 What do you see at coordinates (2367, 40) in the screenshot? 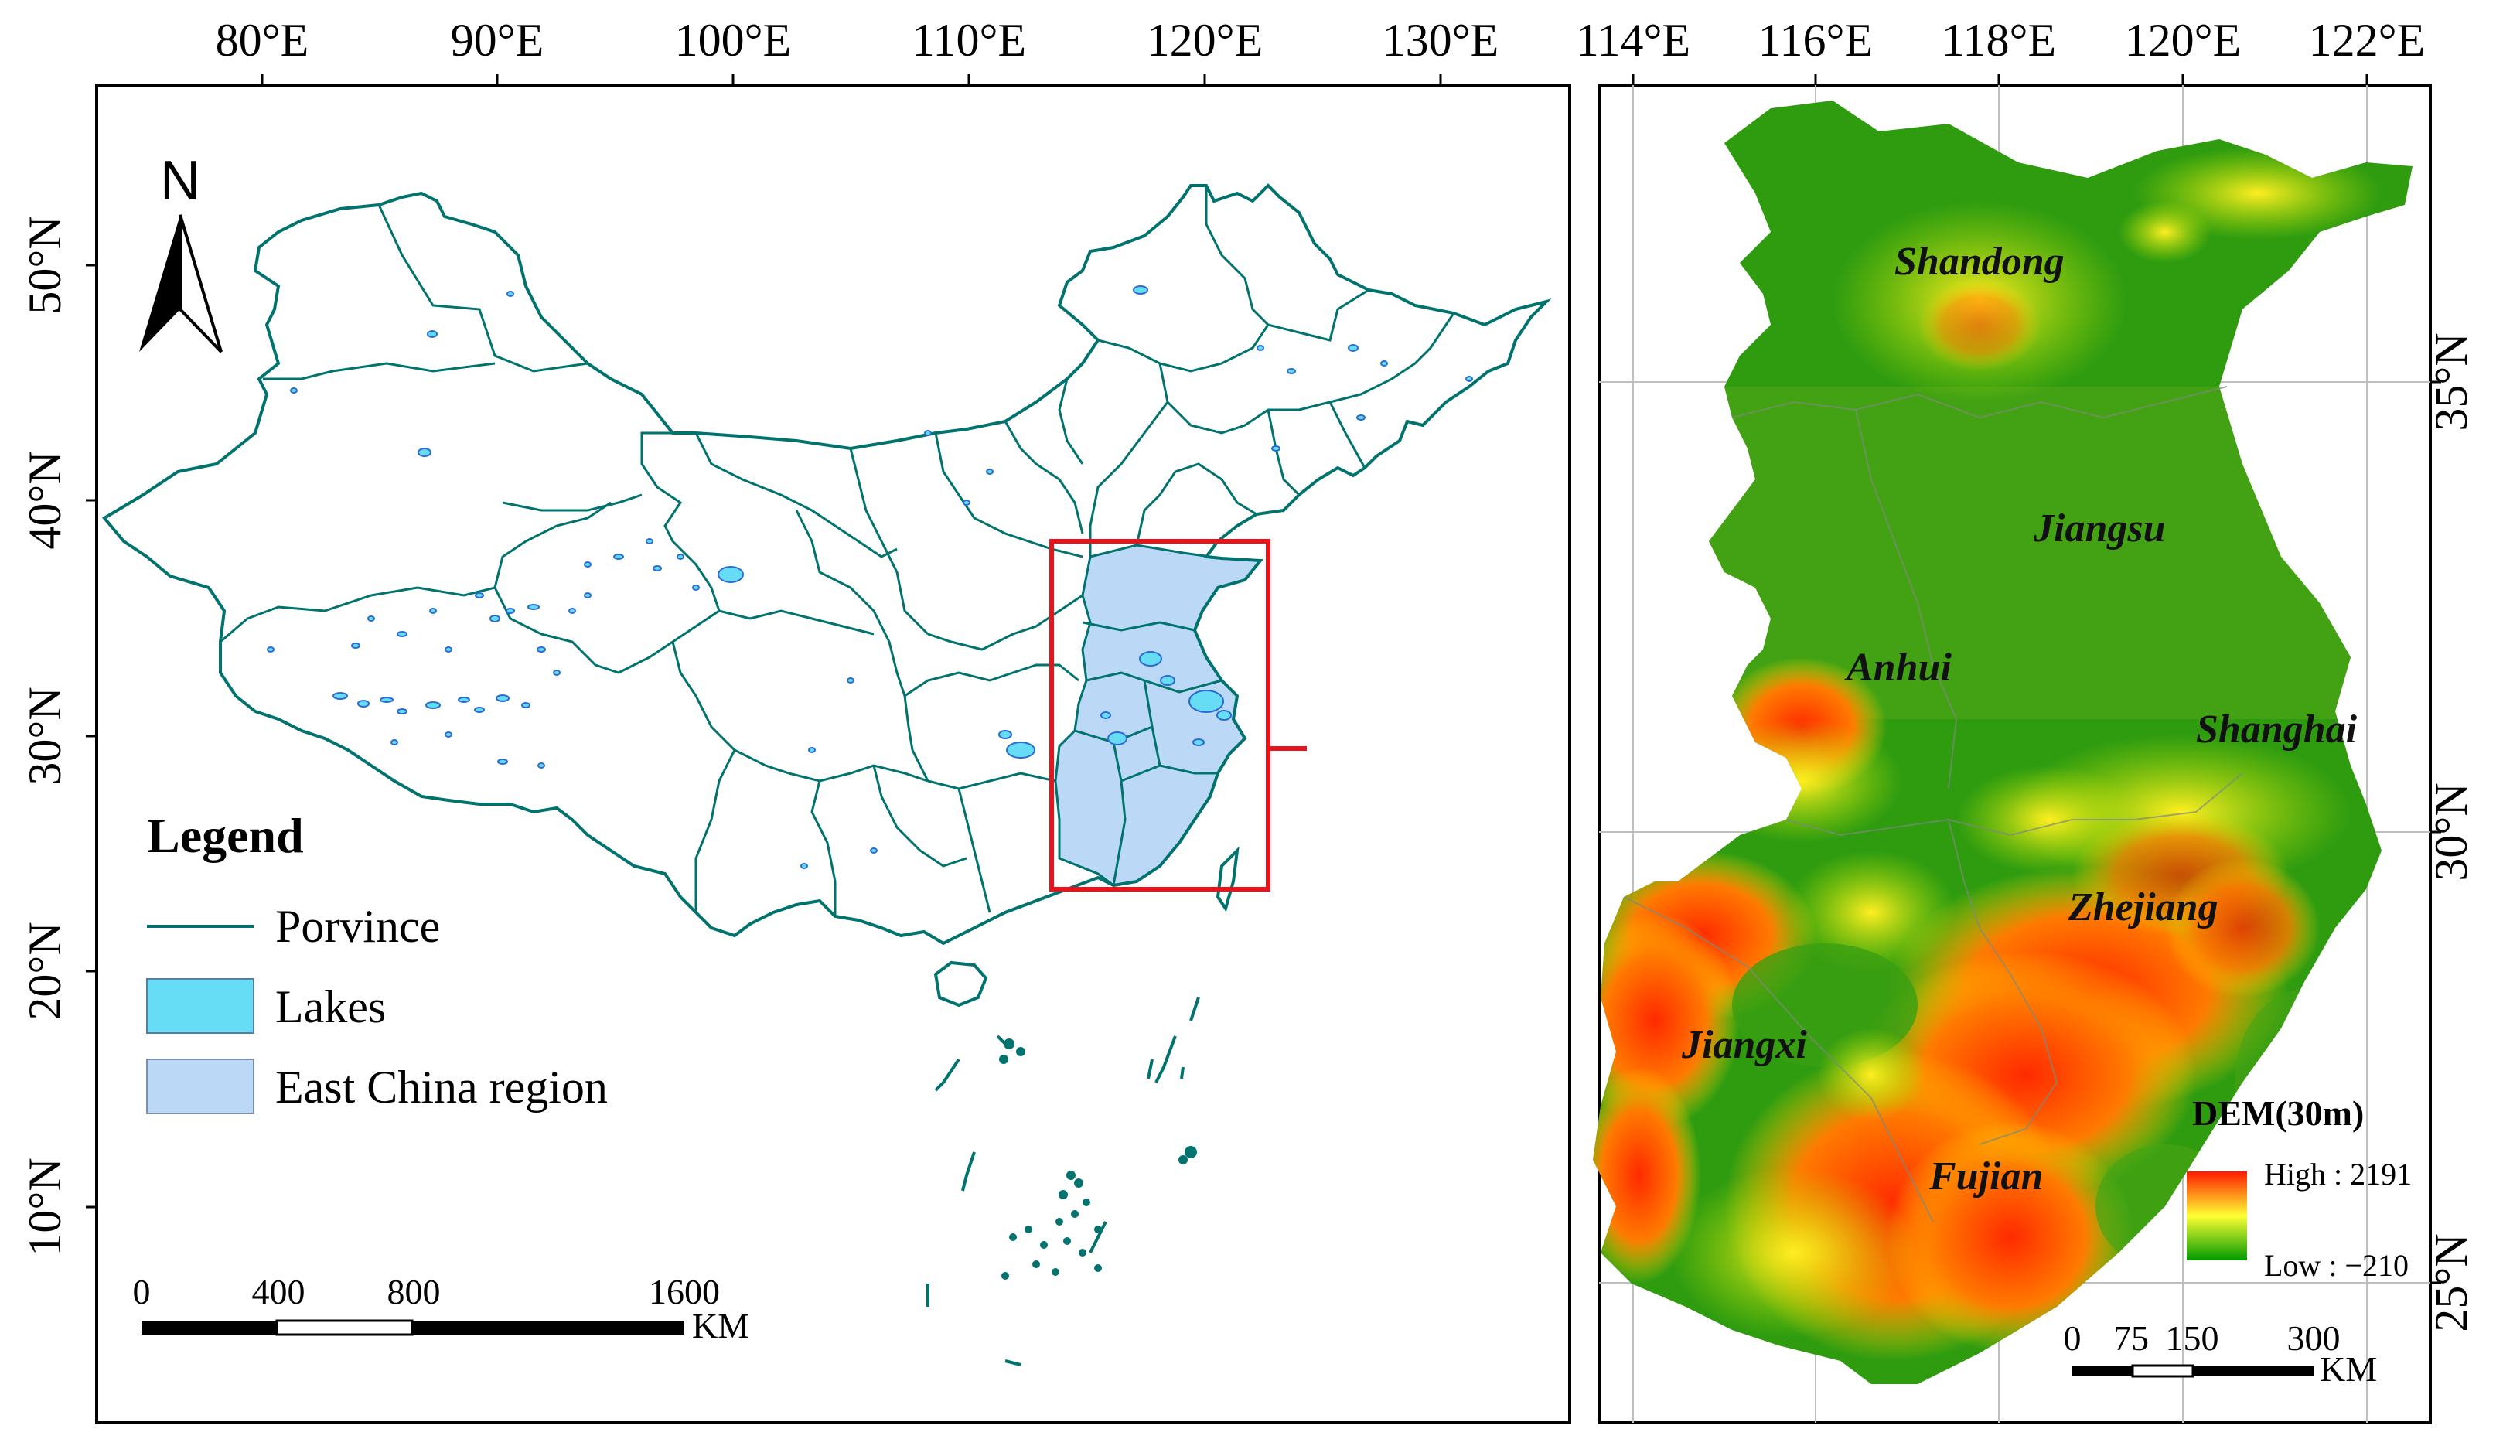
I see `lon-tick-122: 122°E` at bounding box center [2367, 40].